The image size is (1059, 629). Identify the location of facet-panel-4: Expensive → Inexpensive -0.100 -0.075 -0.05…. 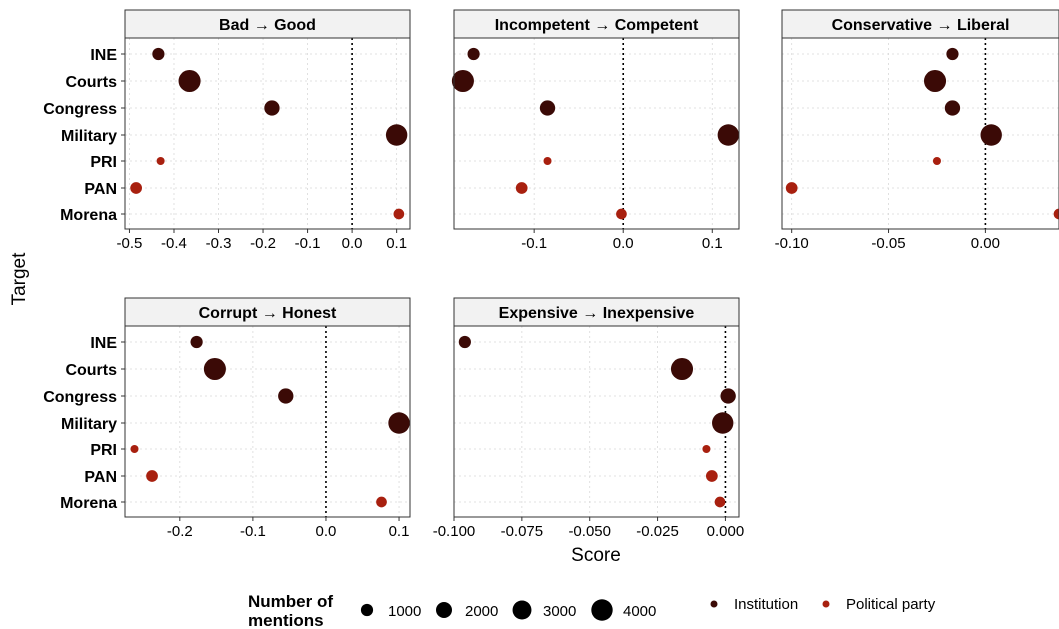
(589, 418).